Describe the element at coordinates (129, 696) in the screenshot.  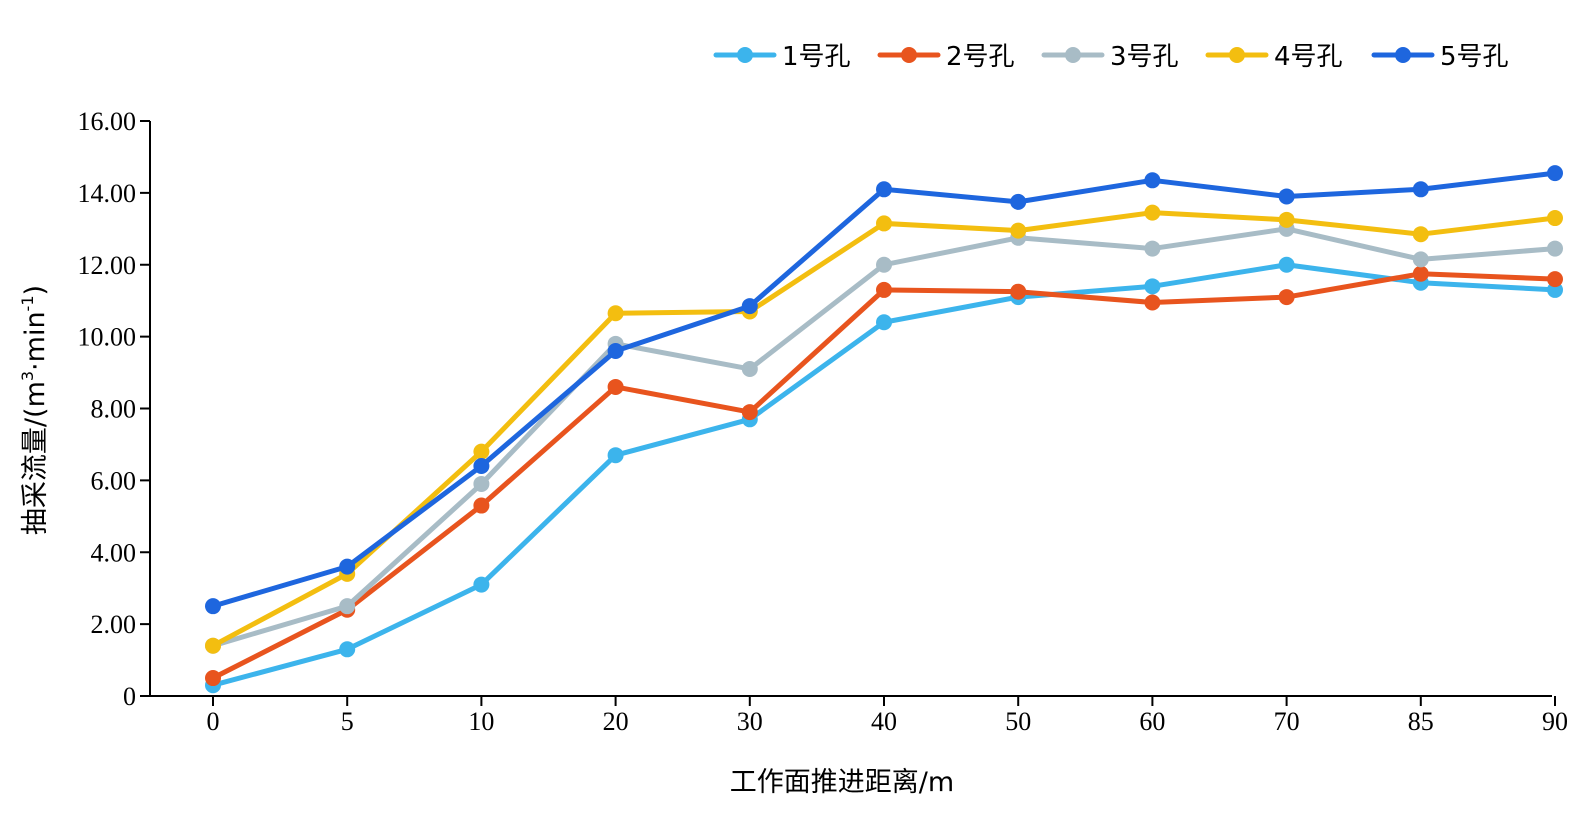
I see `y-tick-label: 0` at that location.